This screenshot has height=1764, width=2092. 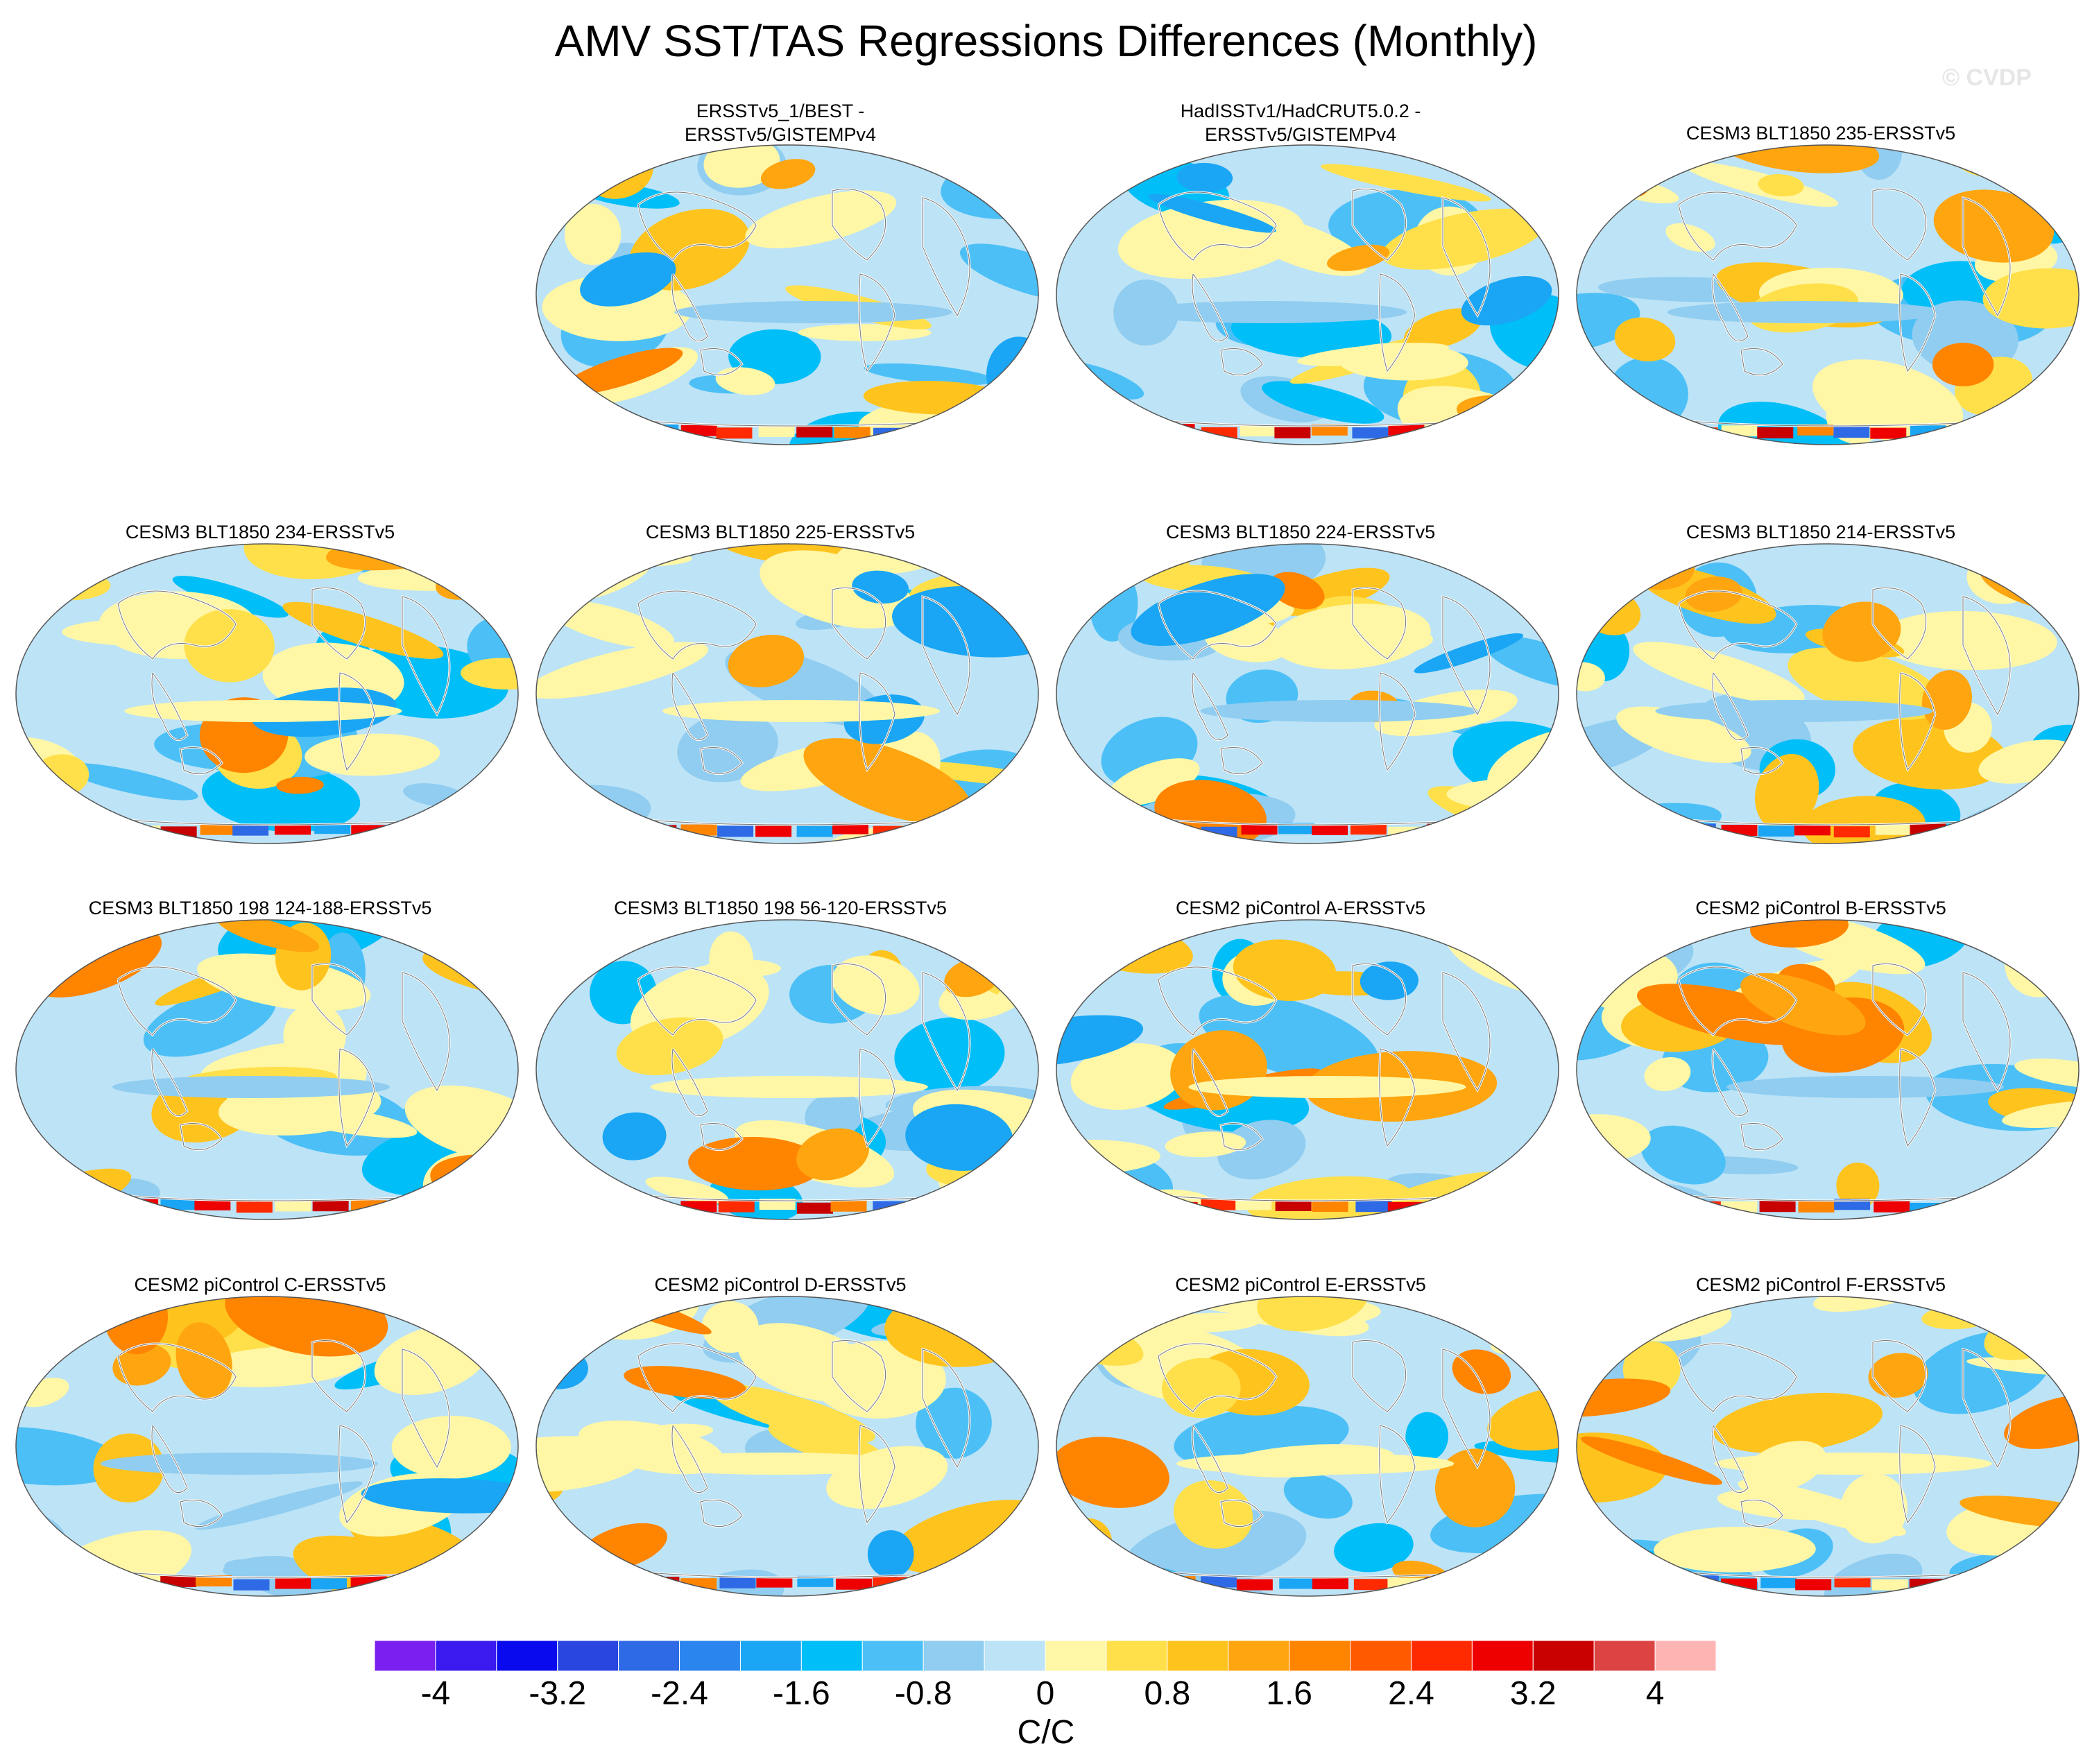 What do you see at coordinates (261, 1429) in the screenshot?
I see `map-panel: CESM2 piControl C-ERSSTv5` at bounding box center [261, 1429].